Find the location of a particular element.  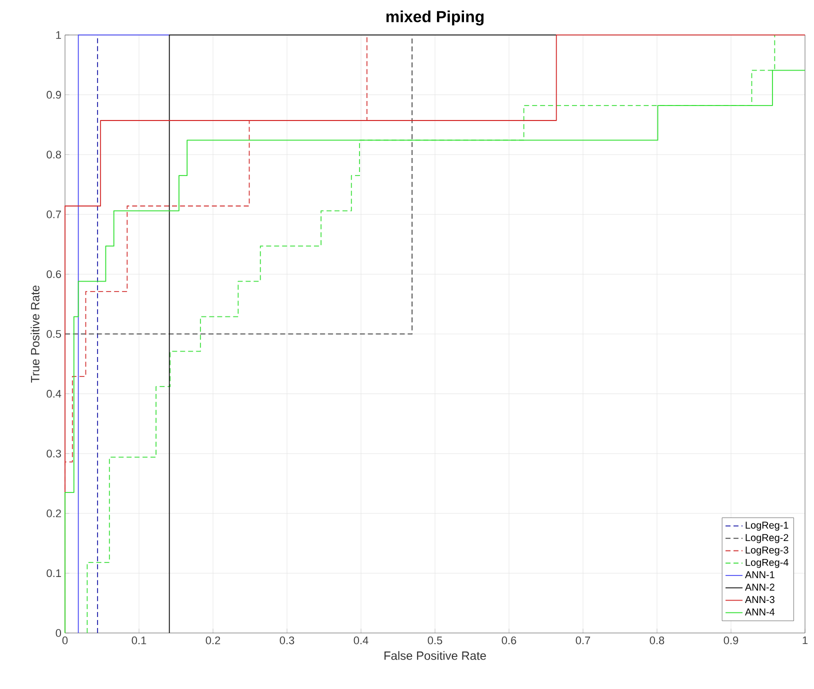

x-tick-label: 0.8 is located at coordinates (657, 640).